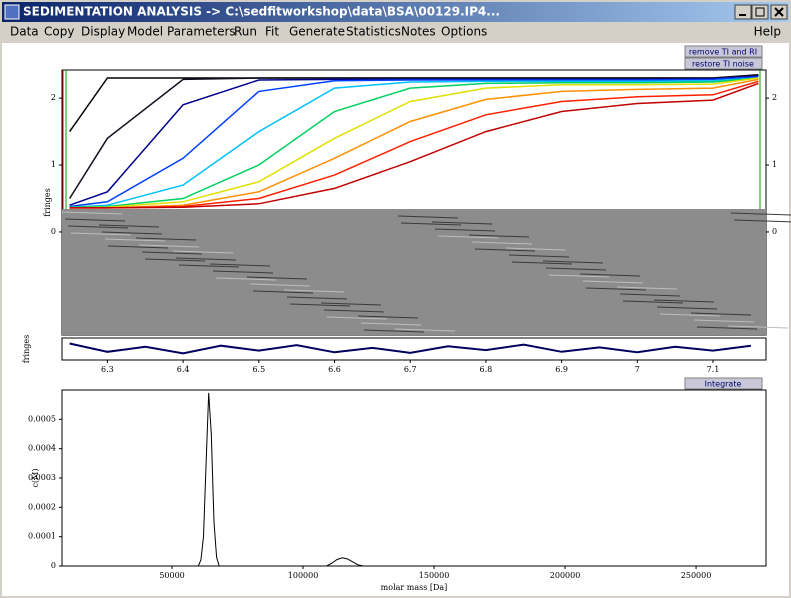 This screenshot has height=598, width=791. I want to click on button-label: restore TI noise, so click(723, 64).